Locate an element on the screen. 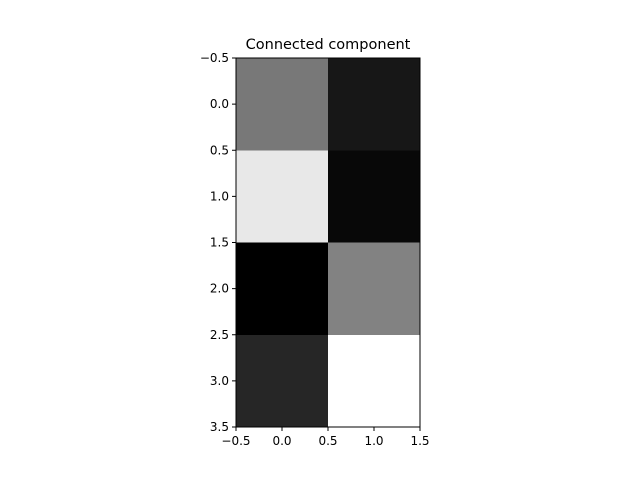 The width and height of the screenshot is (640, 480). x-axis: −0.5 0.0 0.5 1.0 1.5 is located at coordinates (325, 437).